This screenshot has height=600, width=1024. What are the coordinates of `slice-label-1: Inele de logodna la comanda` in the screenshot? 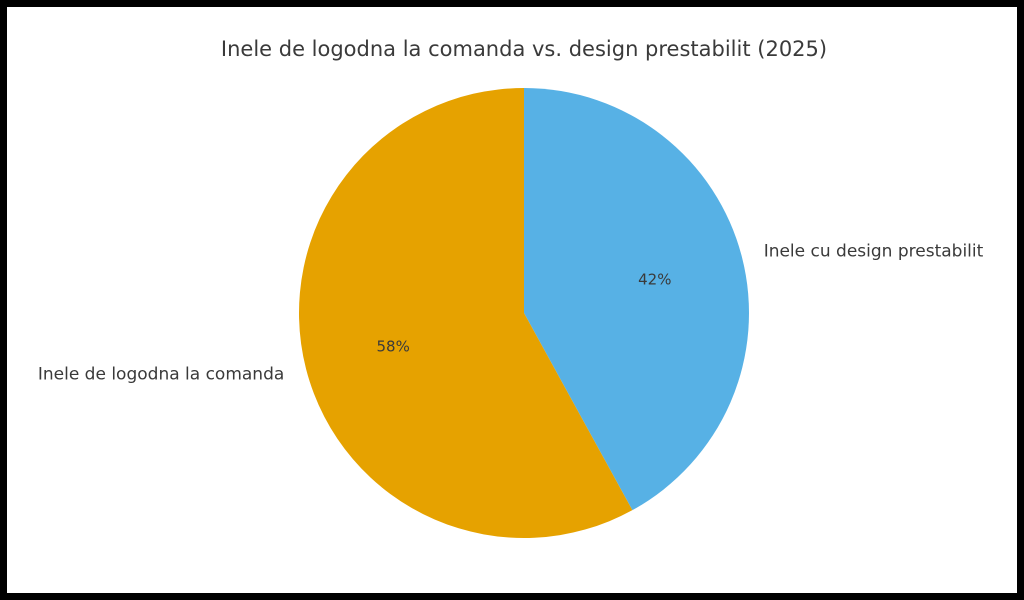 It's located at (161, 375).